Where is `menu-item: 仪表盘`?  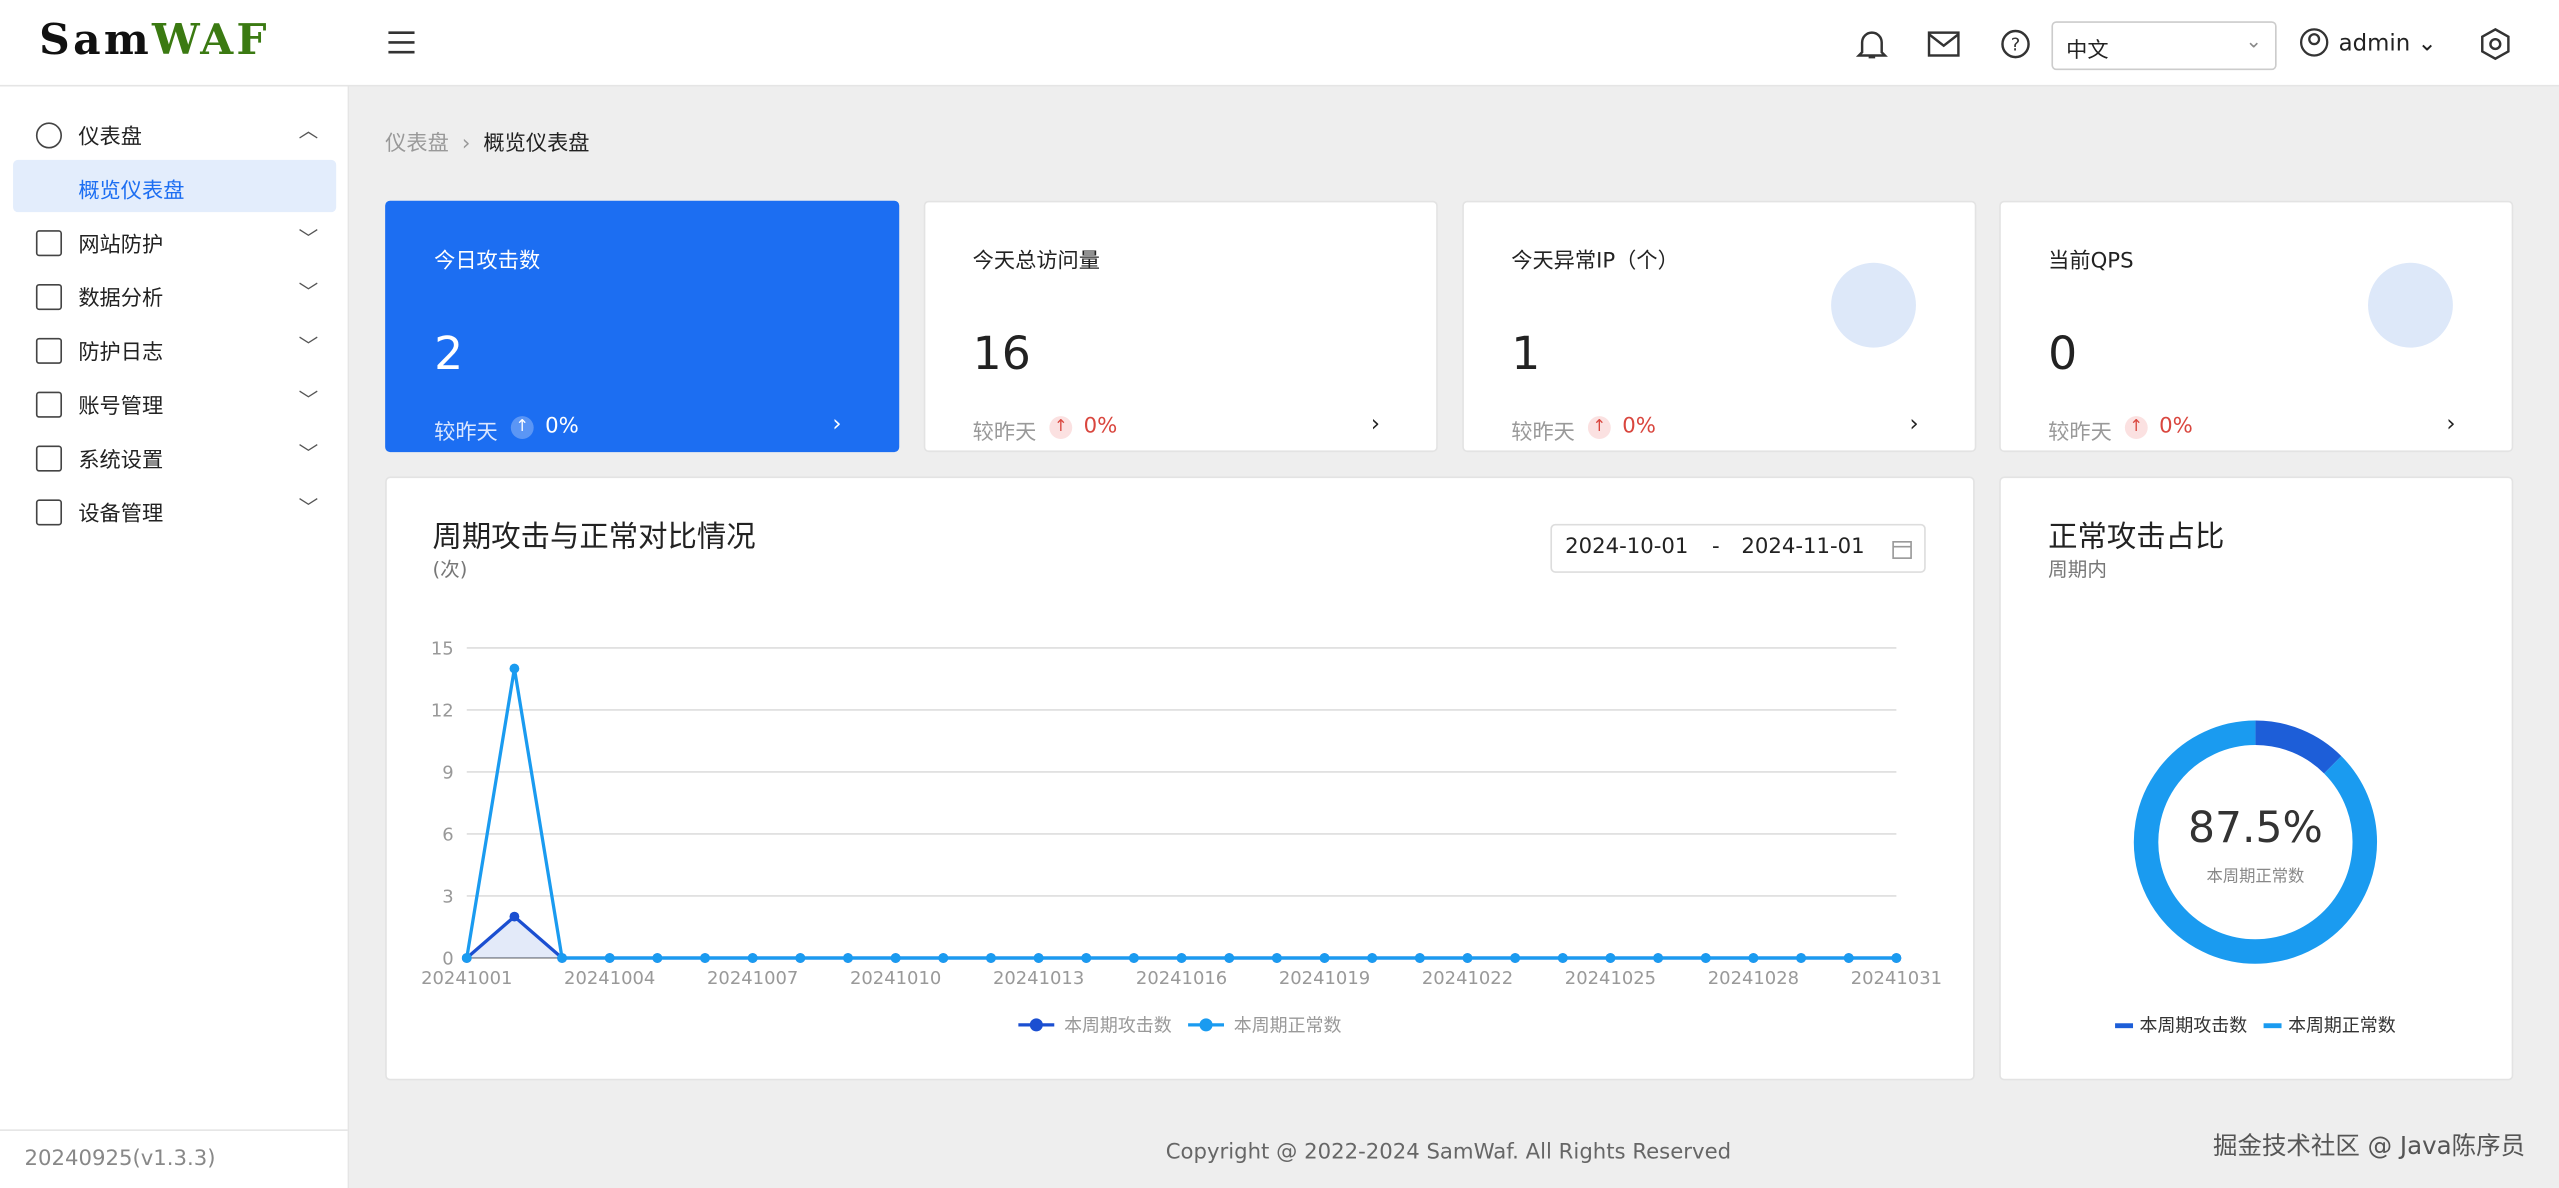
menu-item: 仪表盘 is located at coordinates (110, 138).